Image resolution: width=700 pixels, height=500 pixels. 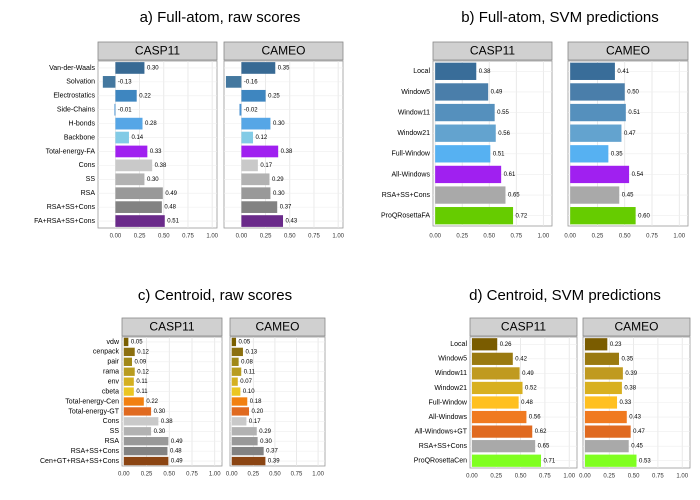 I want to click on category-label: Van-der-Waals, so click(x=72, y=68).